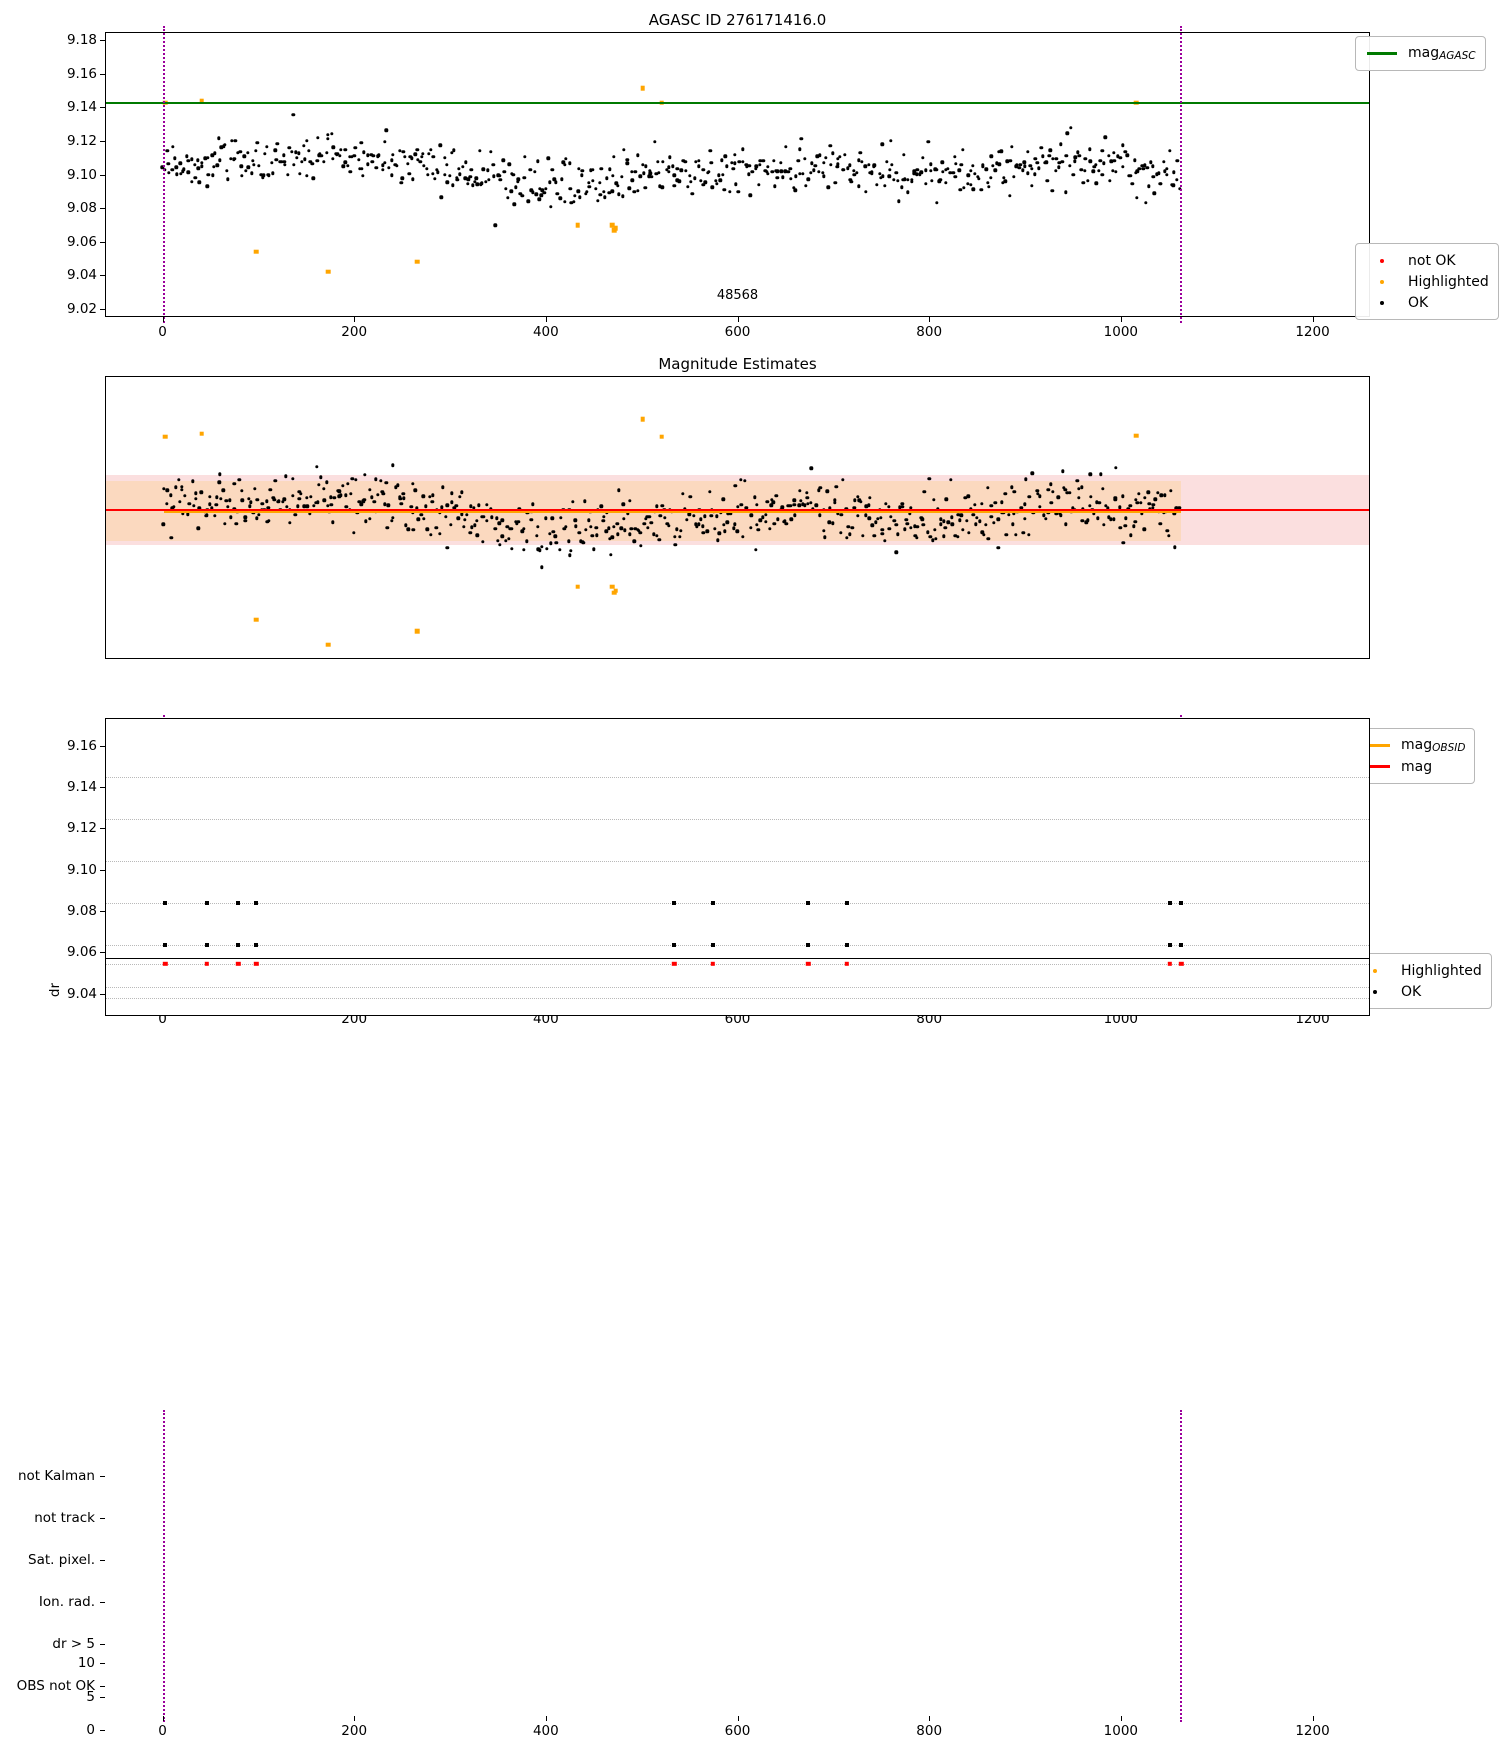 The width and height of the screenshot is (1500, 1739). Describe the element at coordinates (1433, 745) in the screenshot. I see `legend-label: magOBSID` at that location.